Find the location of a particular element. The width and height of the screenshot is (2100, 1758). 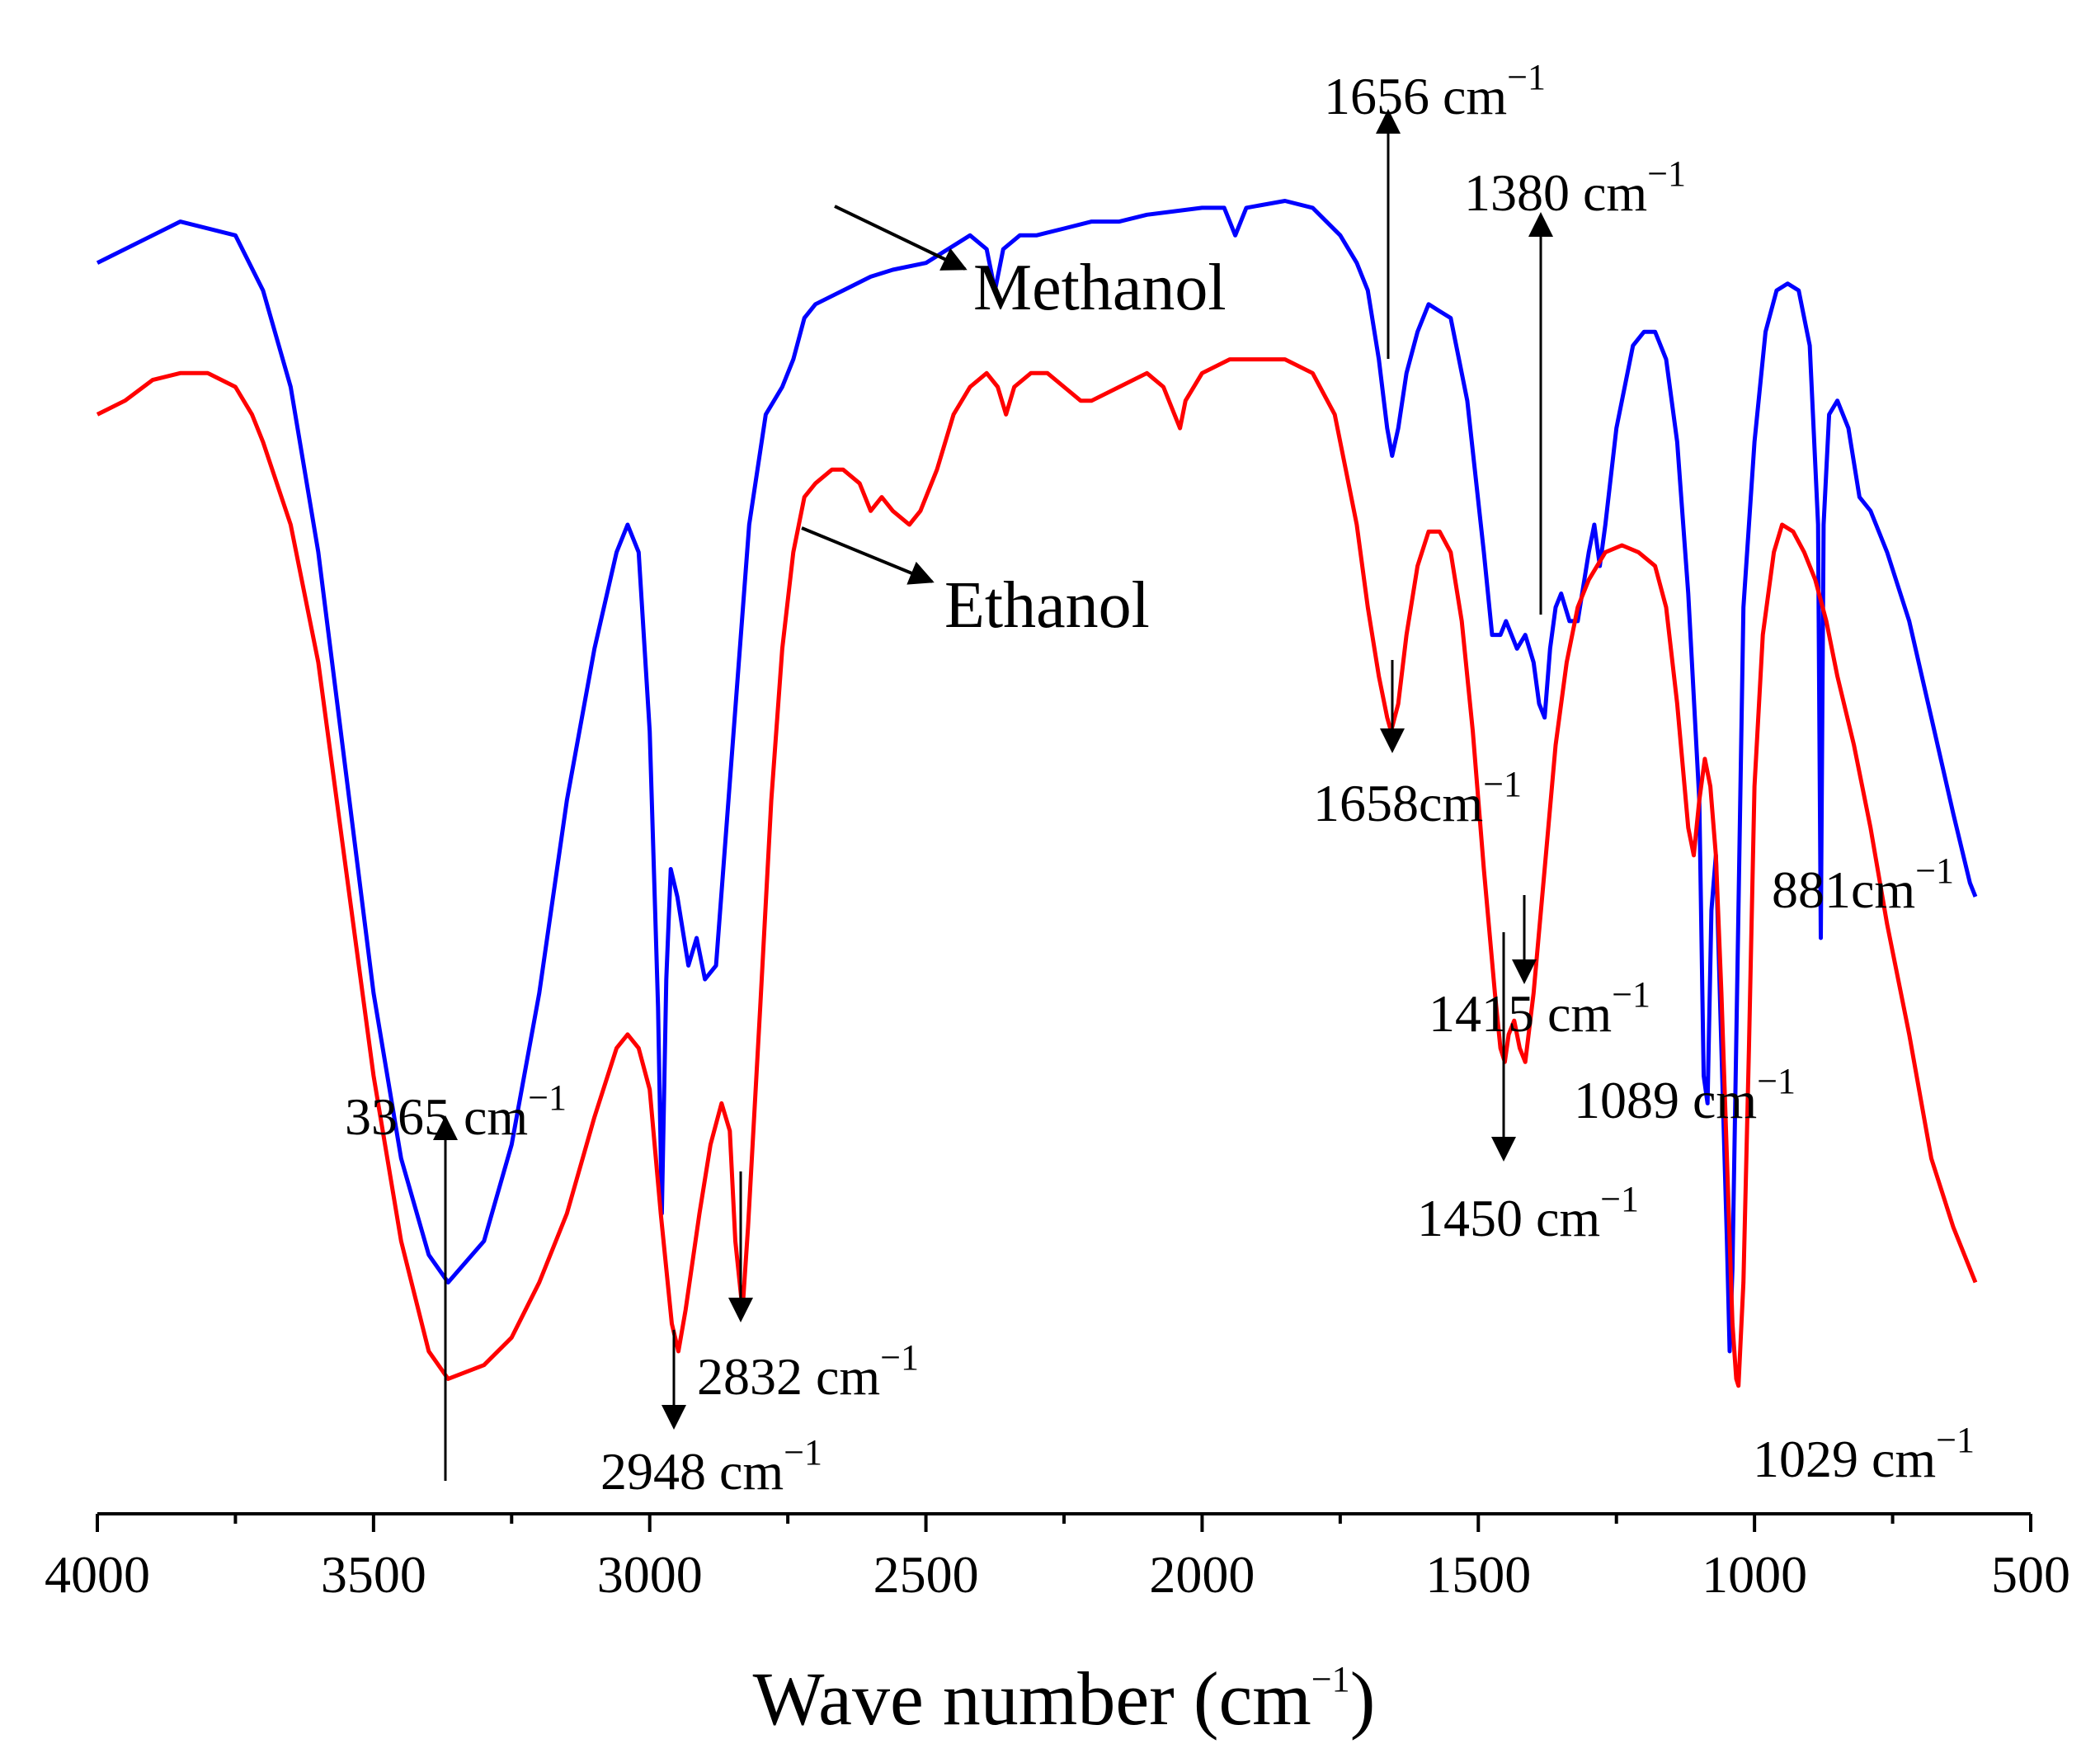

x-tick-label: 500 is located at coordinates (2030, 1574).